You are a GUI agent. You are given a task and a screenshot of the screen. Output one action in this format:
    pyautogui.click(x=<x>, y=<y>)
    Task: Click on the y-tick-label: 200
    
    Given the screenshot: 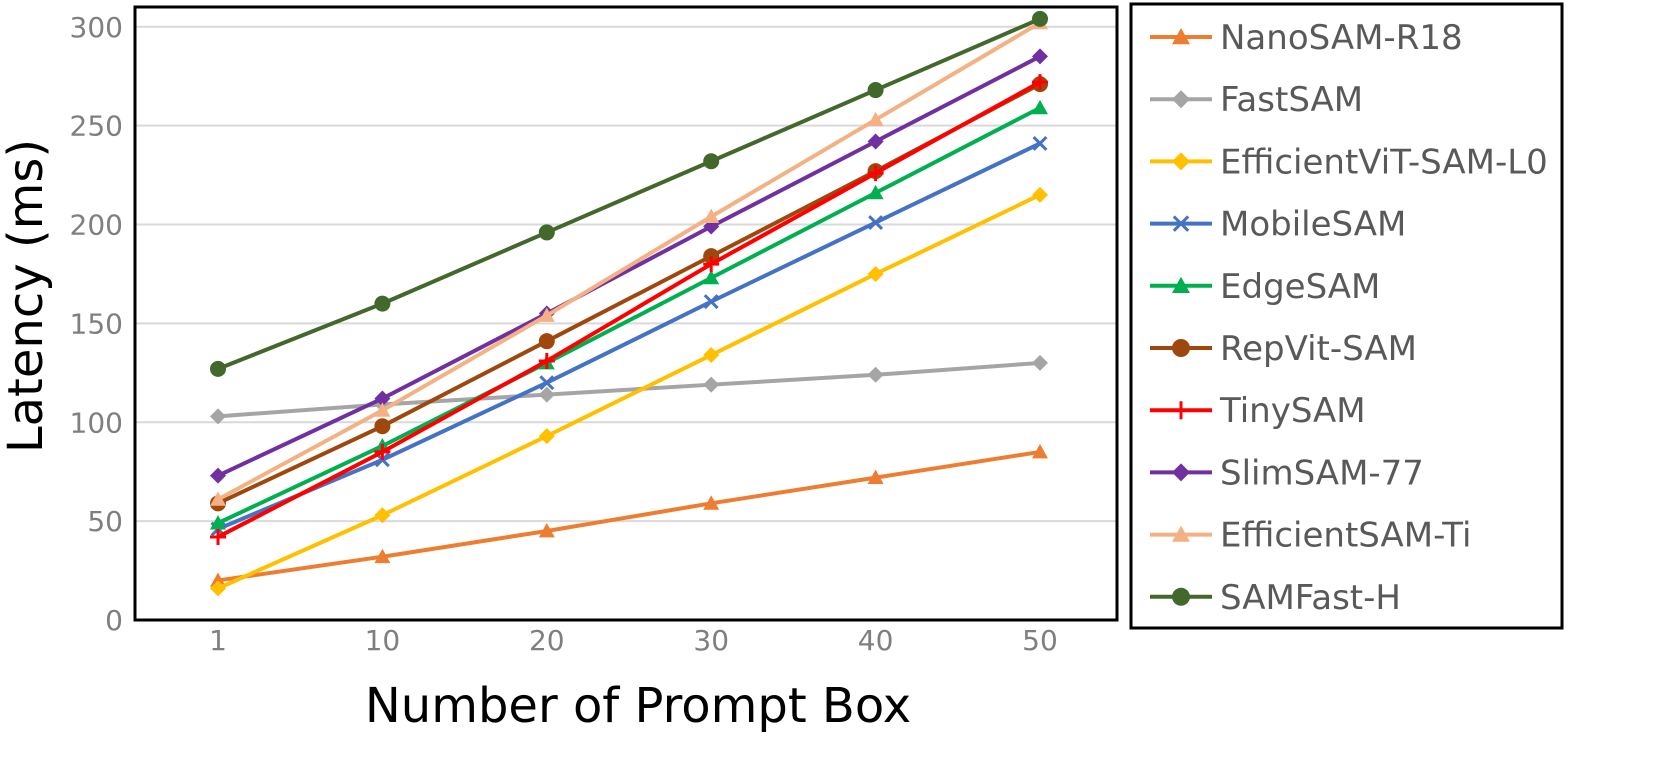 What is the action you would take?
    pyautogui.click(x=96, y=225)
    